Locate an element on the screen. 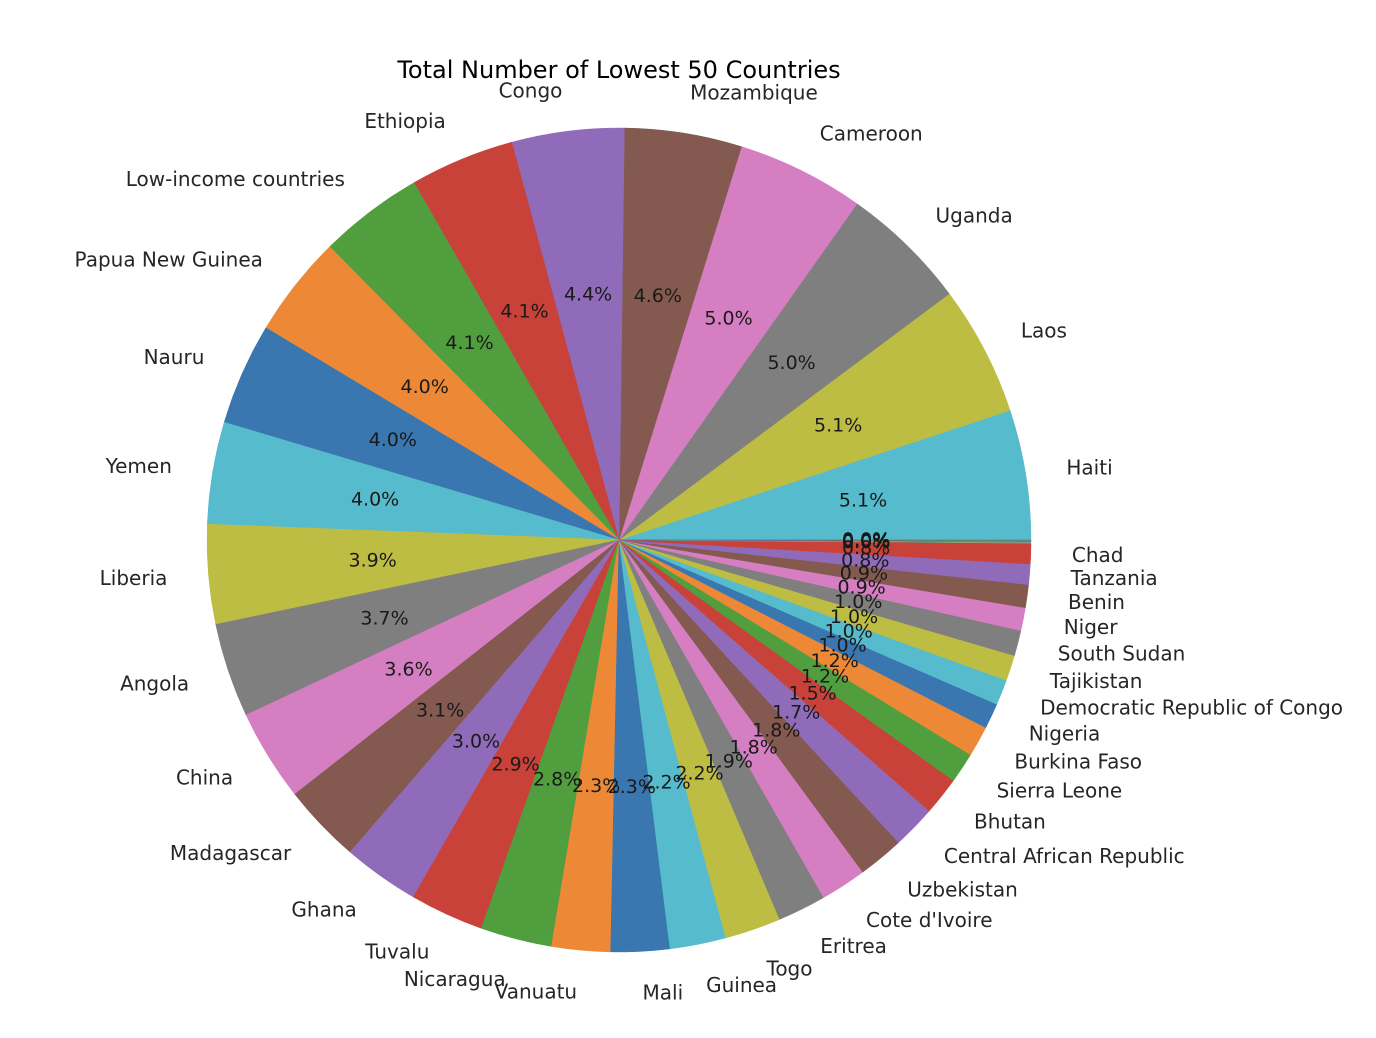 Image resolution: width=1376 pixels, height=1038 pixels. slice-label-tuvalu: Tuvalu is located at coordinates (396, 952).